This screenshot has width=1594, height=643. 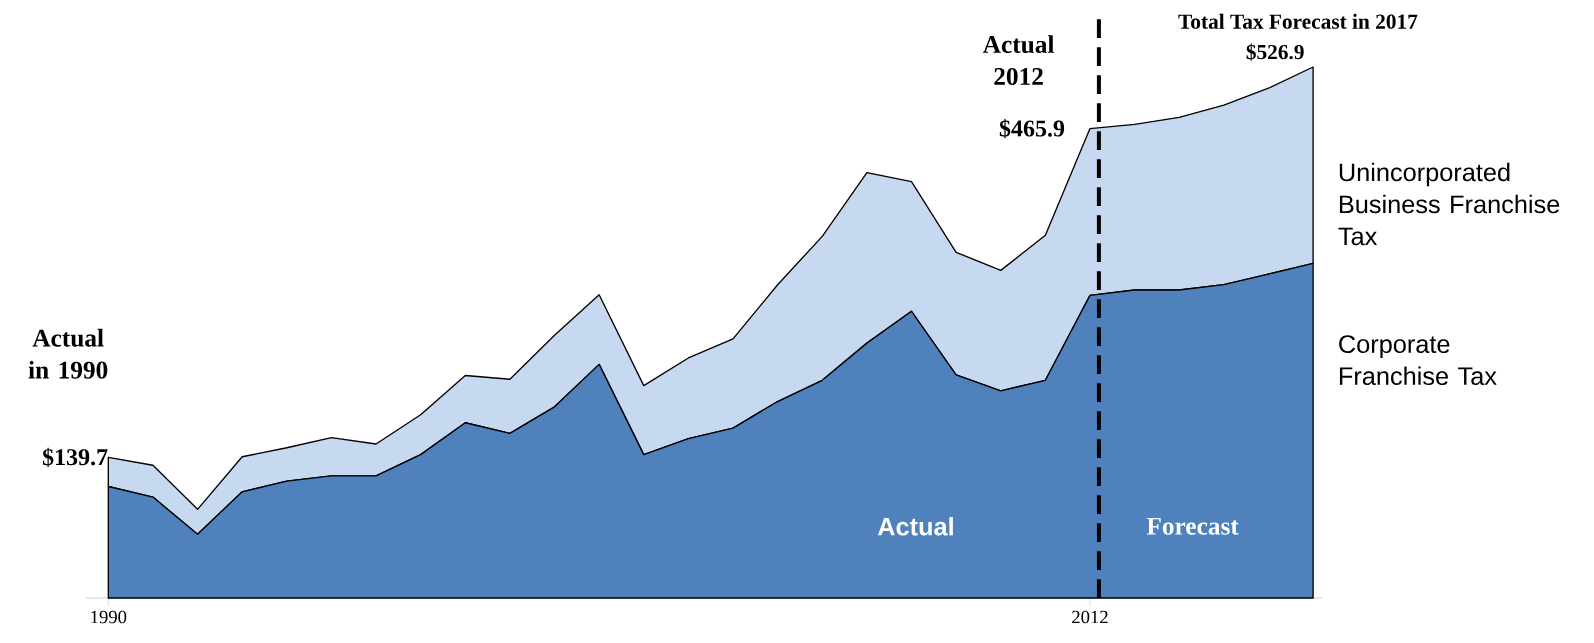 I want to click on annotation: $139.7, so click(x=75, y=457).